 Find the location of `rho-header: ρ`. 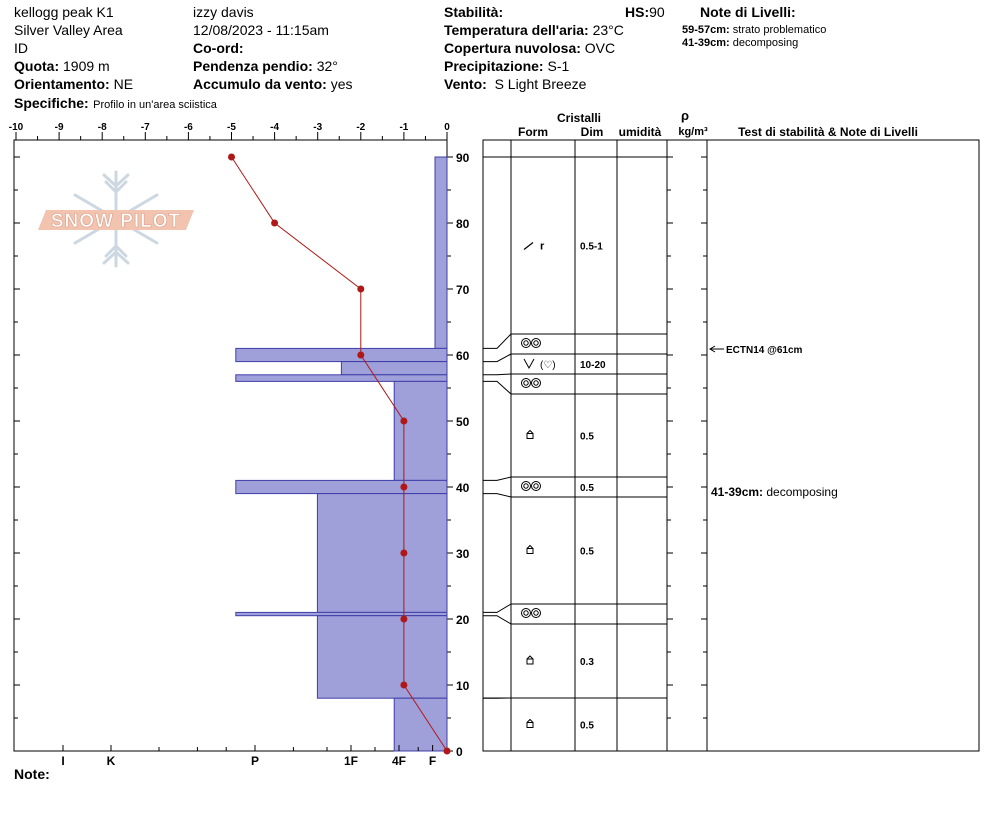

rho-header: ρ is located at coordinates (685, 115).